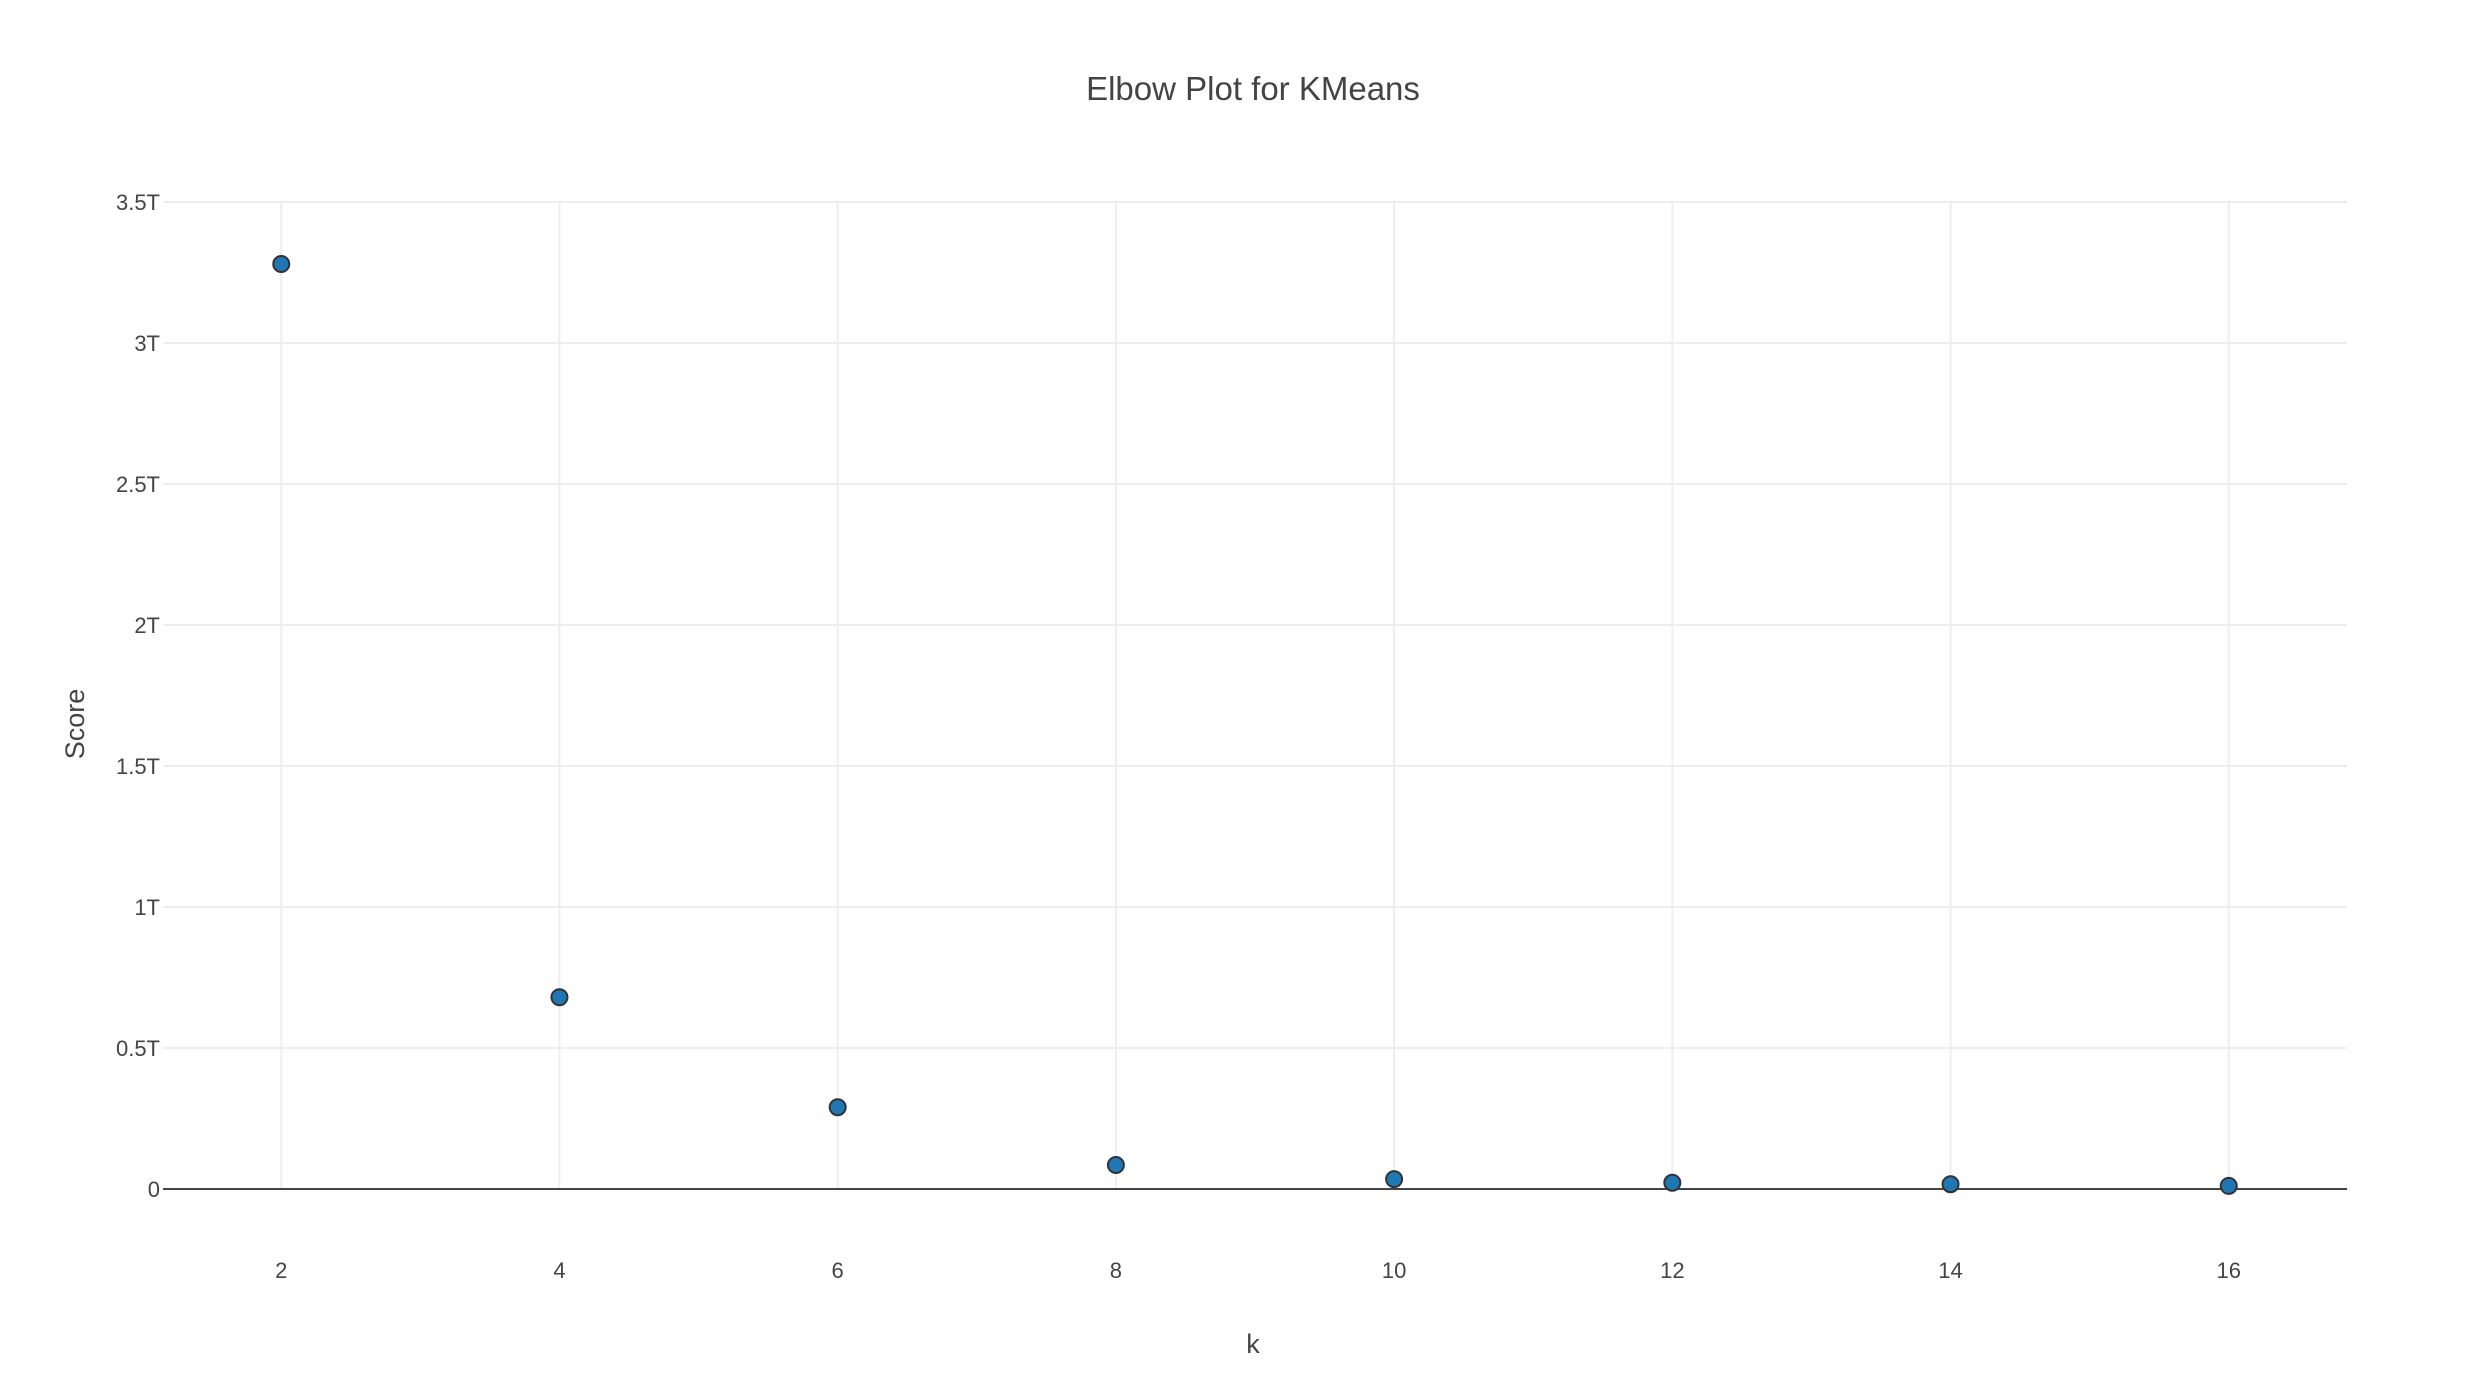  I want to click on x-tick-labels: 2 4 6 8 10 12 14 16, so click(1258, 1270).